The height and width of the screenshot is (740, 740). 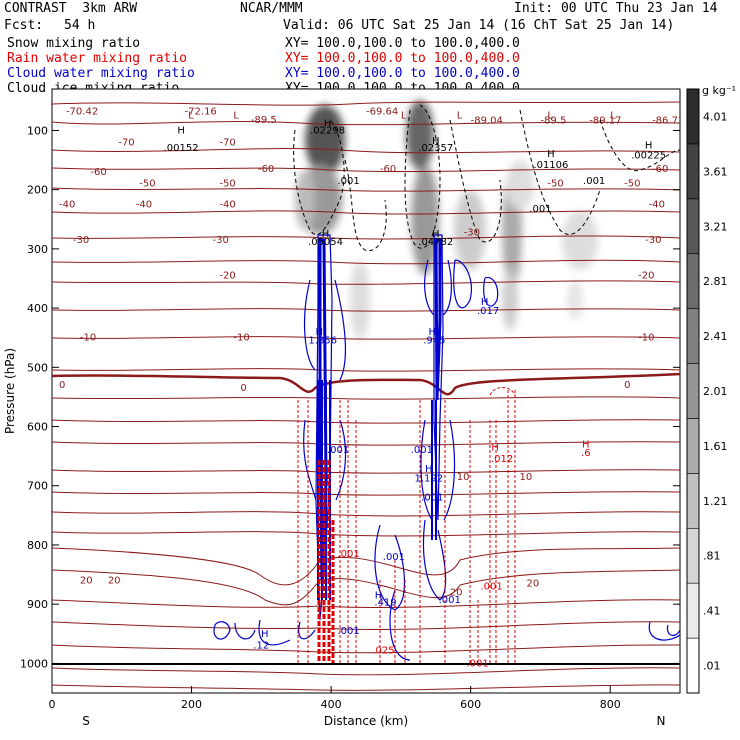 I want to click on y-tick-label: 700, so click(x=37, y=486).